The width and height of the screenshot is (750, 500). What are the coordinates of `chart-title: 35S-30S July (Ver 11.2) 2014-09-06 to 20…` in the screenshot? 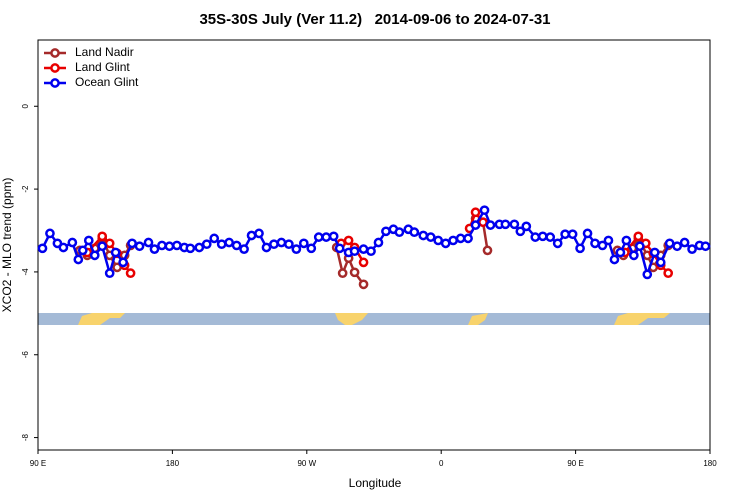 It's located at (374, 19).